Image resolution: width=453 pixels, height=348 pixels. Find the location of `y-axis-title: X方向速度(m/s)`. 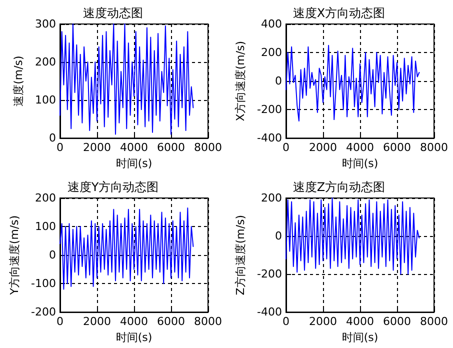

y-axis-title: X方向速度(m/s) is located at coordinates (241, 81).